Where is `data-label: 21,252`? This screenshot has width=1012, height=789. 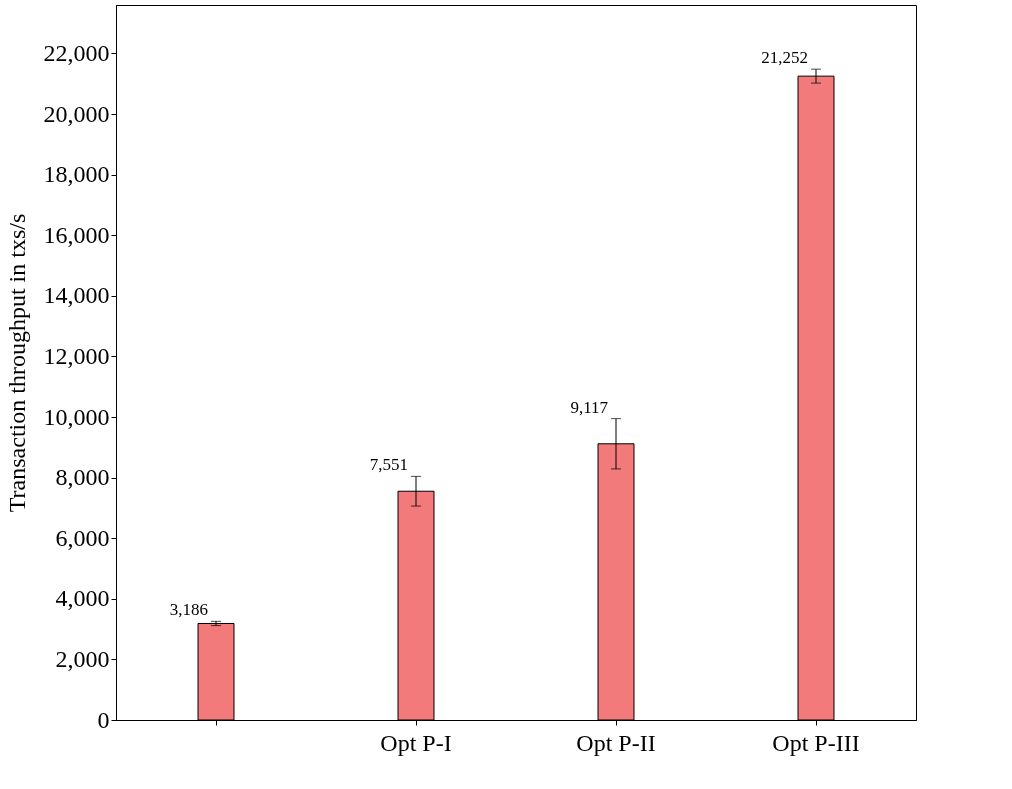
data-label: 21,252 is located at coordinates (784, 58).